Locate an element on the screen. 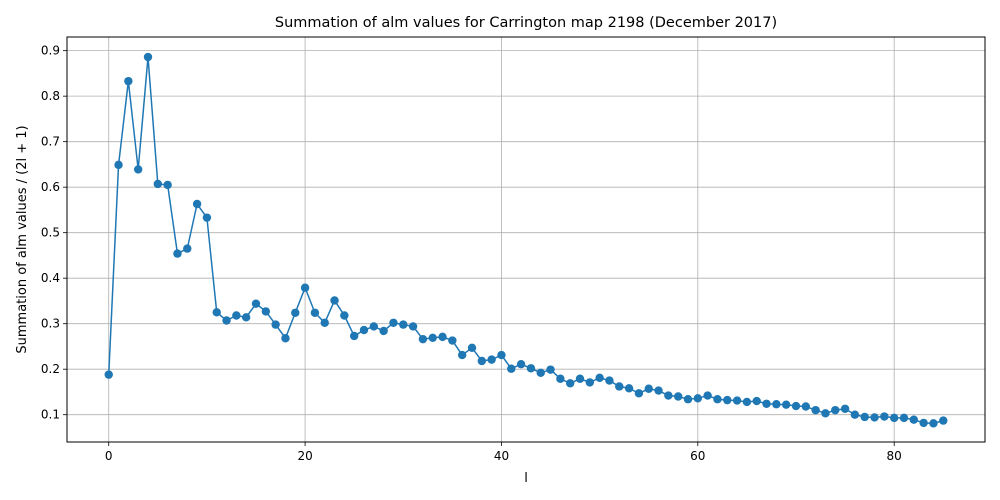 The image size is (1000, 500). y-tick-label: 0.8 is located at coordinates (50, 96).